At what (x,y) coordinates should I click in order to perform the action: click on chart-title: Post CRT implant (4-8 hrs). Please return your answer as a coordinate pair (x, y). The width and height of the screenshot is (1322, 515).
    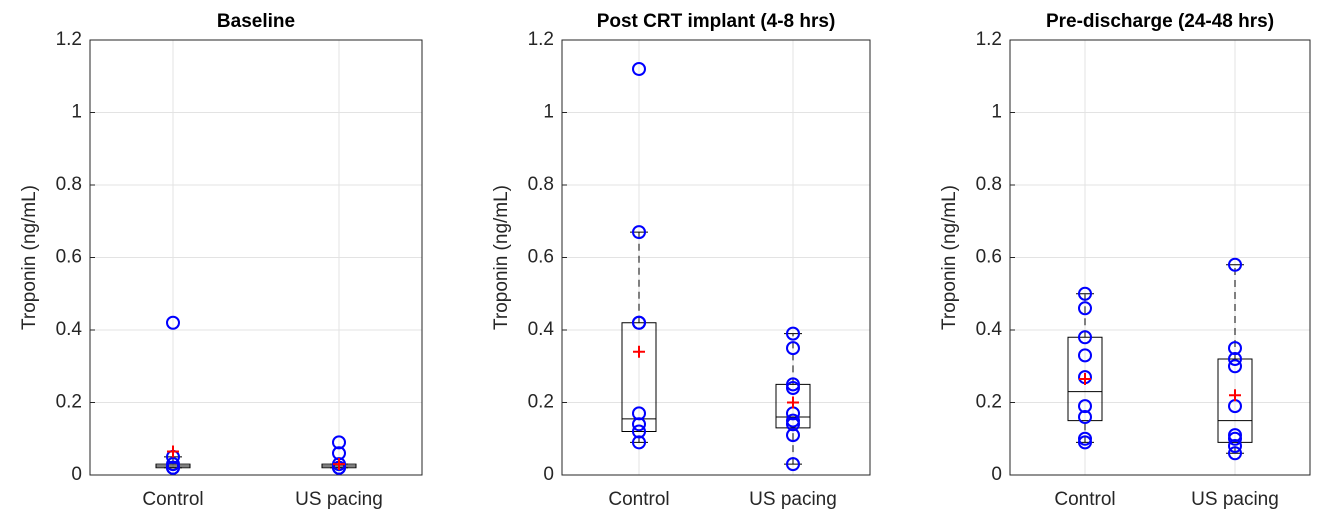
    Looking at the image, I should click on (716, 21).